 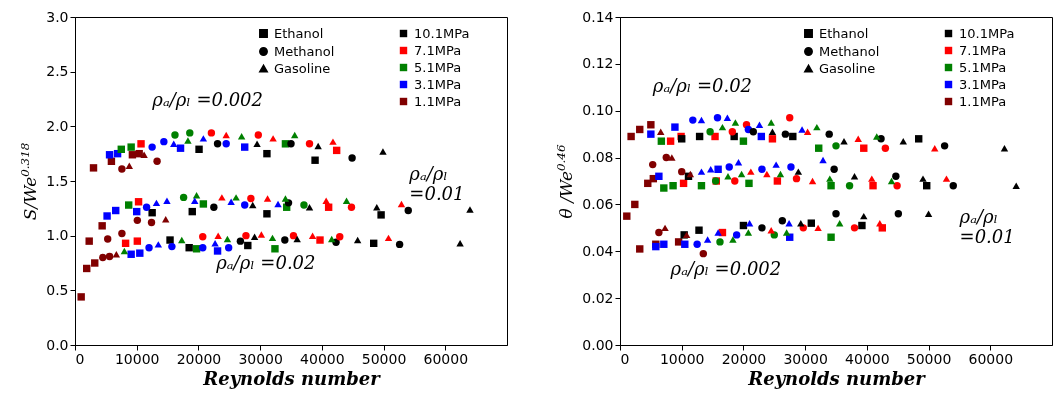 What do you see at coordinates (57, 344) in the screenshot?
I see `y-tick-label: 0.0` at bounding box center [57, 344].